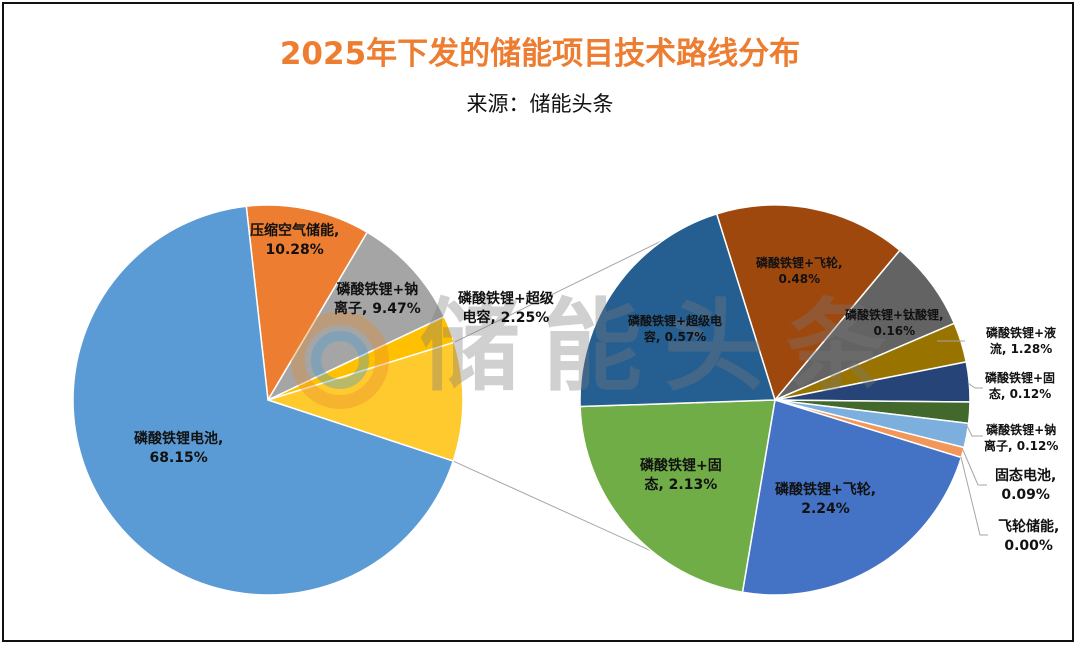 The height and width of the screenshot is (648, 1080). What do you see at coordinates (799, 271) in the screenshot?
I see `data-label-lfp-flywheel-small: 磷酸铁锂+飞轮, 0.48%` at bounding box center [799, 271].